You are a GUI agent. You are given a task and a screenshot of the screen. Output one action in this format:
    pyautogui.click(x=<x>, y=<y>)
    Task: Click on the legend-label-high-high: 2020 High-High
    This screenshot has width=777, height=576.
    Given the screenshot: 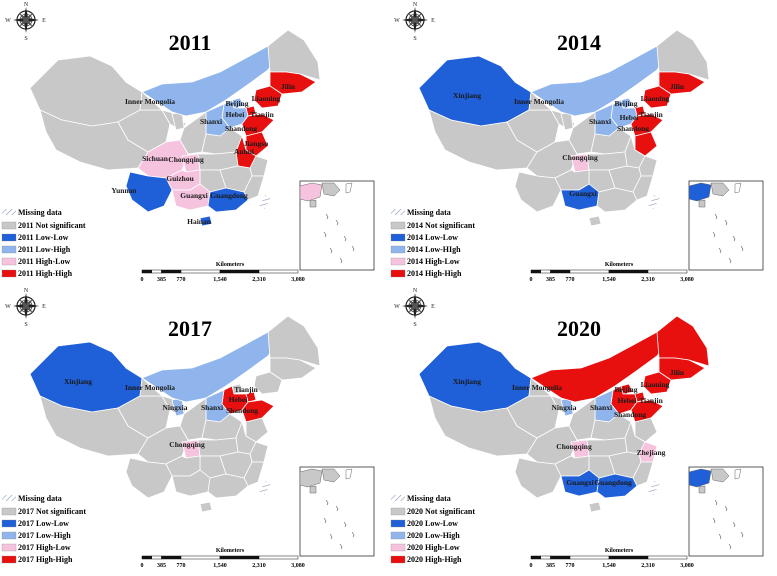 What is the action you would take?
    pyautogui.click(x=434, y=559)
    